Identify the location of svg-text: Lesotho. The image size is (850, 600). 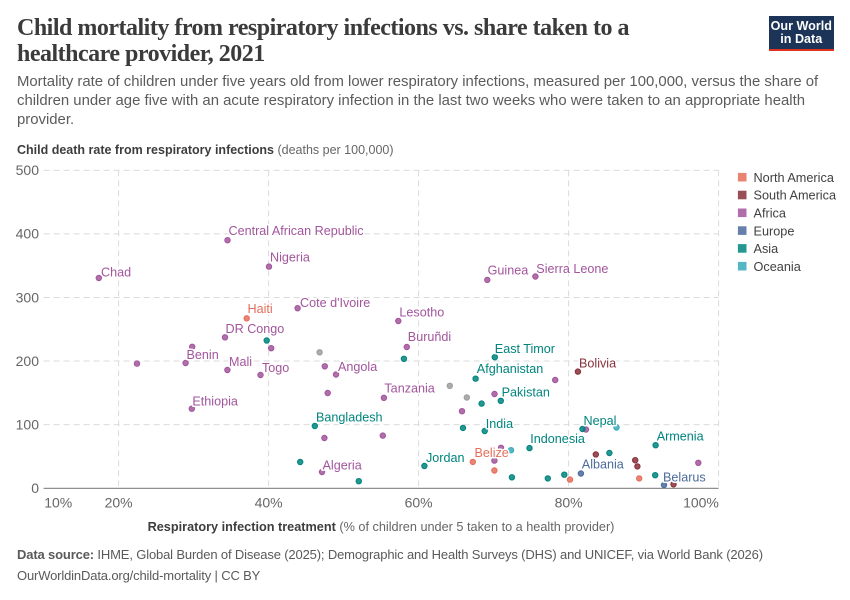
(421, 313).